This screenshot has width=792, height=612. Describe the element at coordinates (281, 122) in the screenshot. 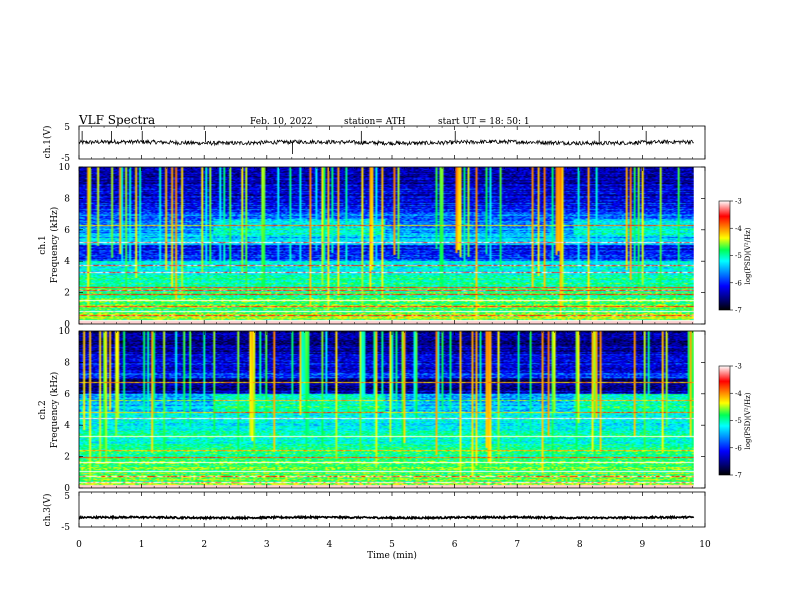

I see `date-label: Feb. 10, 2022` at that location.